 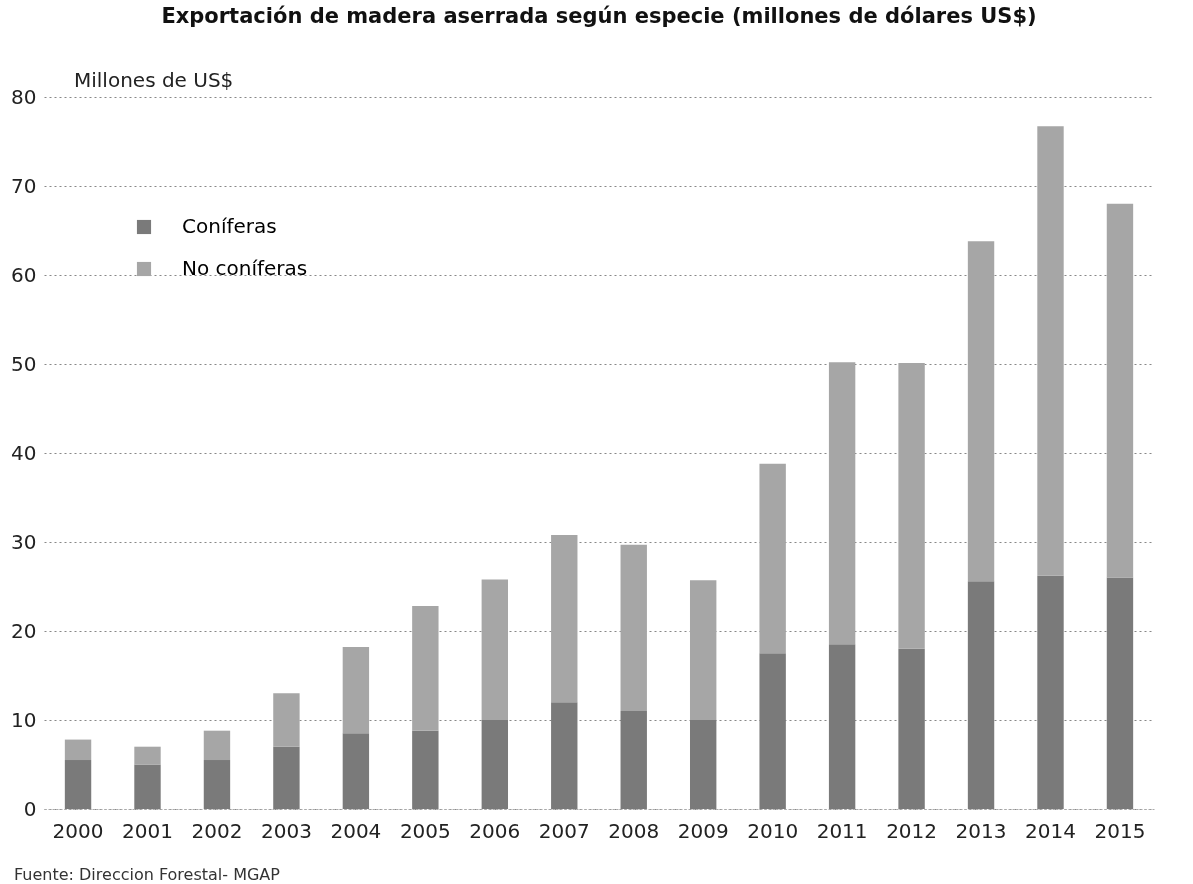 I want to click on x-tick-label: 2003, so click(x=286, y=830).